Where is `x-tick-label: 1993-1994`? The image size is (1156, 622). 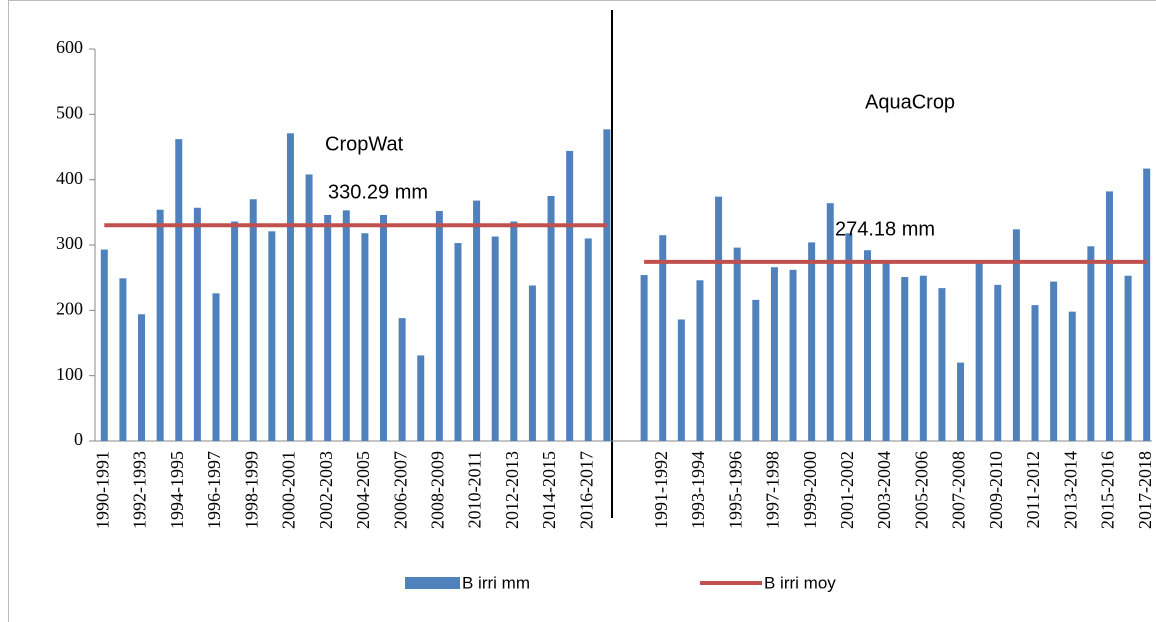 x-tick-label: 1993-1994 is located at coordinates (698, 490).